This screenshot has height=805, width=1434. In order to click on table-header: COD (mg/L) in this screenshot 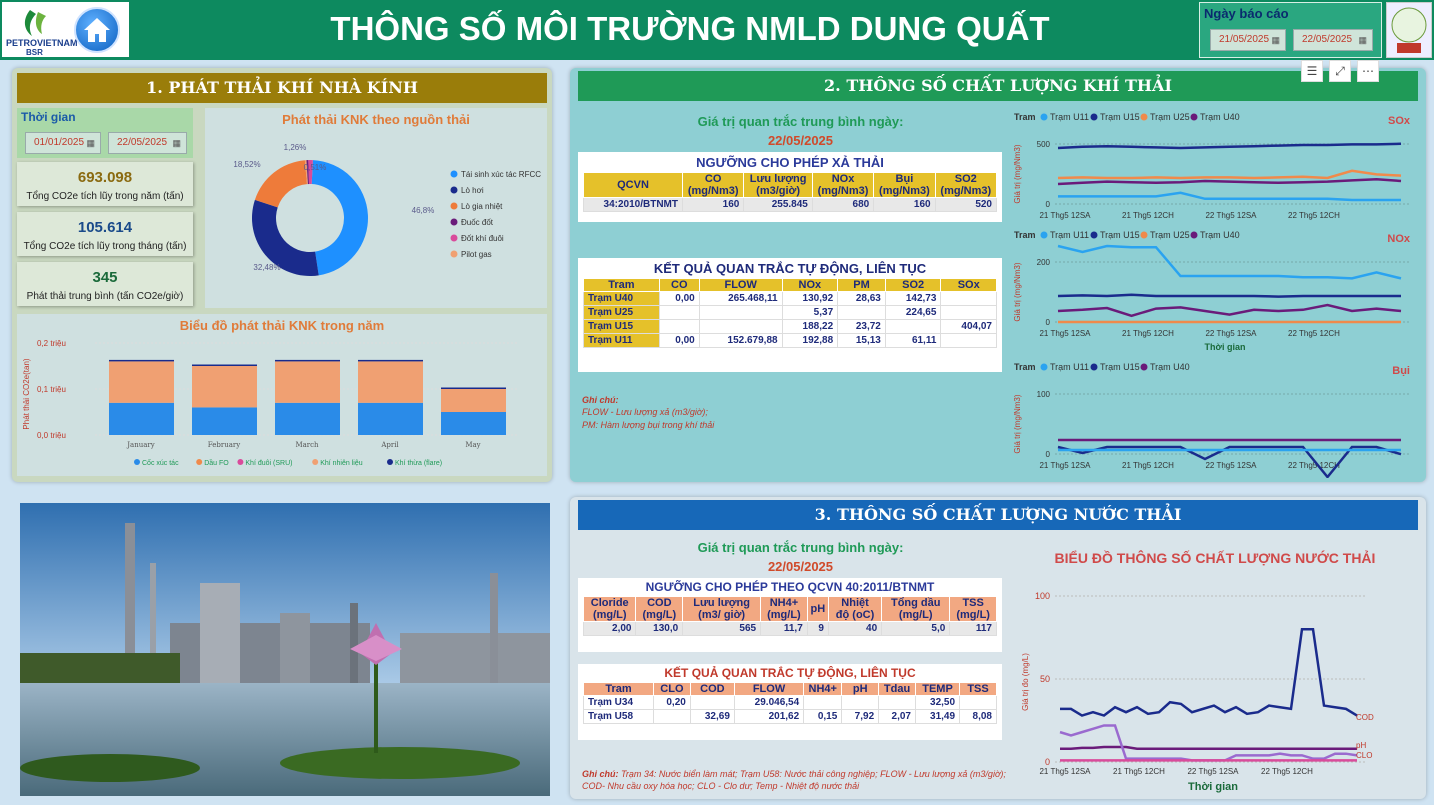, I will do `click(659, 609)`.